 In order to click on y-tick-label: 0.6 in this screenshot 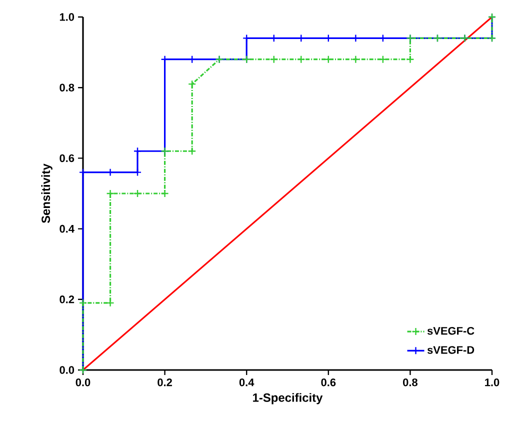, I will do `click(67, 158)`.